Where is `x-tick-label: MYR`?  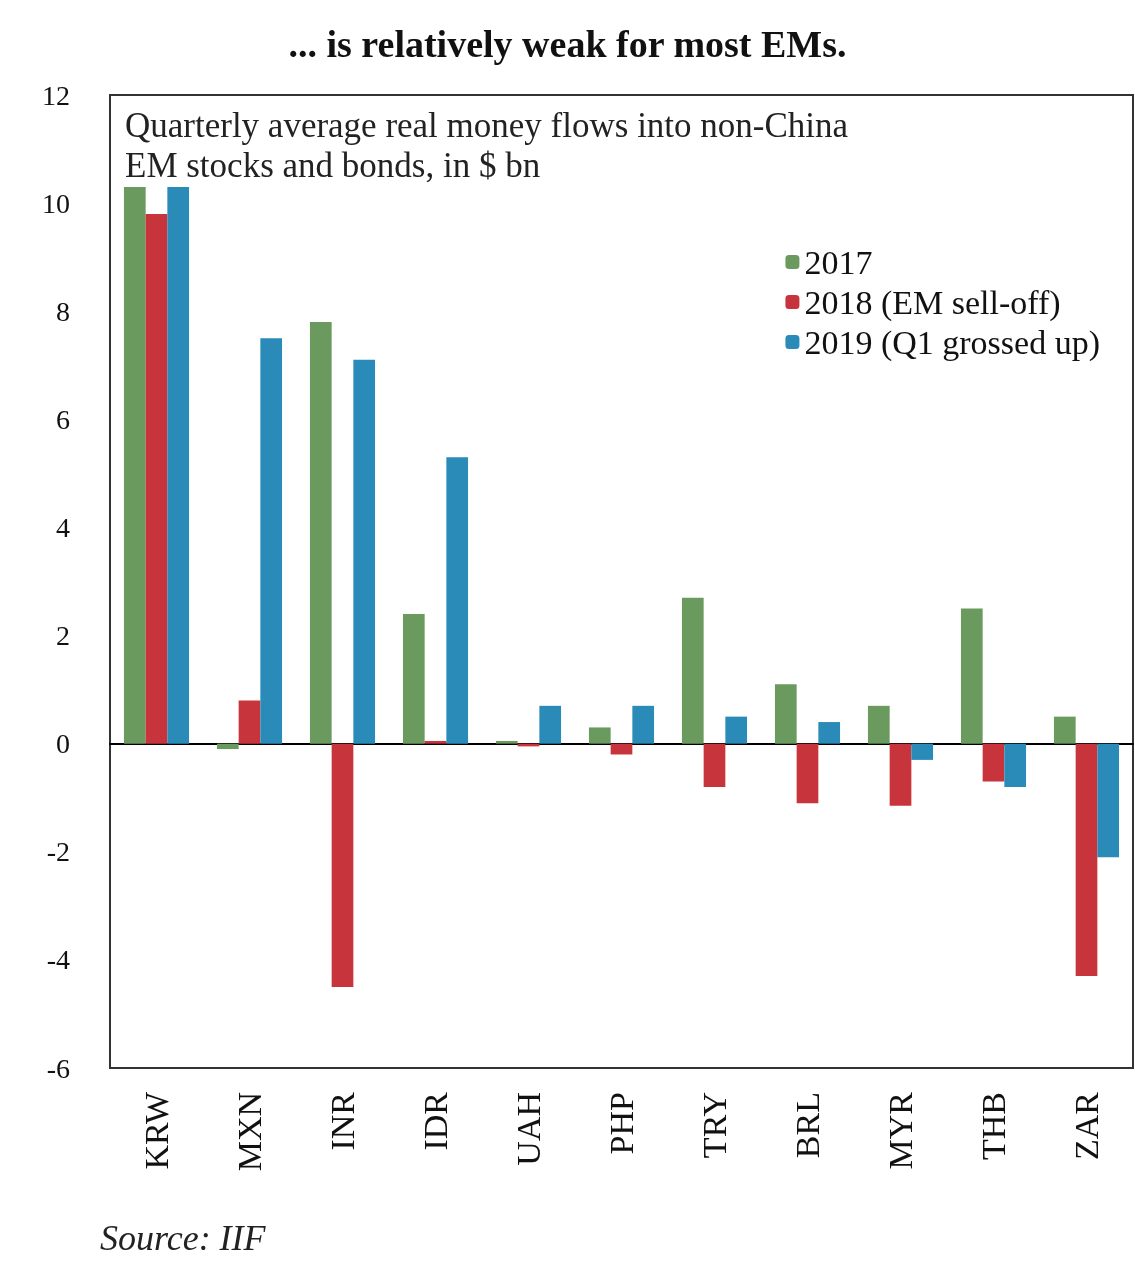 x-tick-label: MYR is located at coordinates (900, 1130).